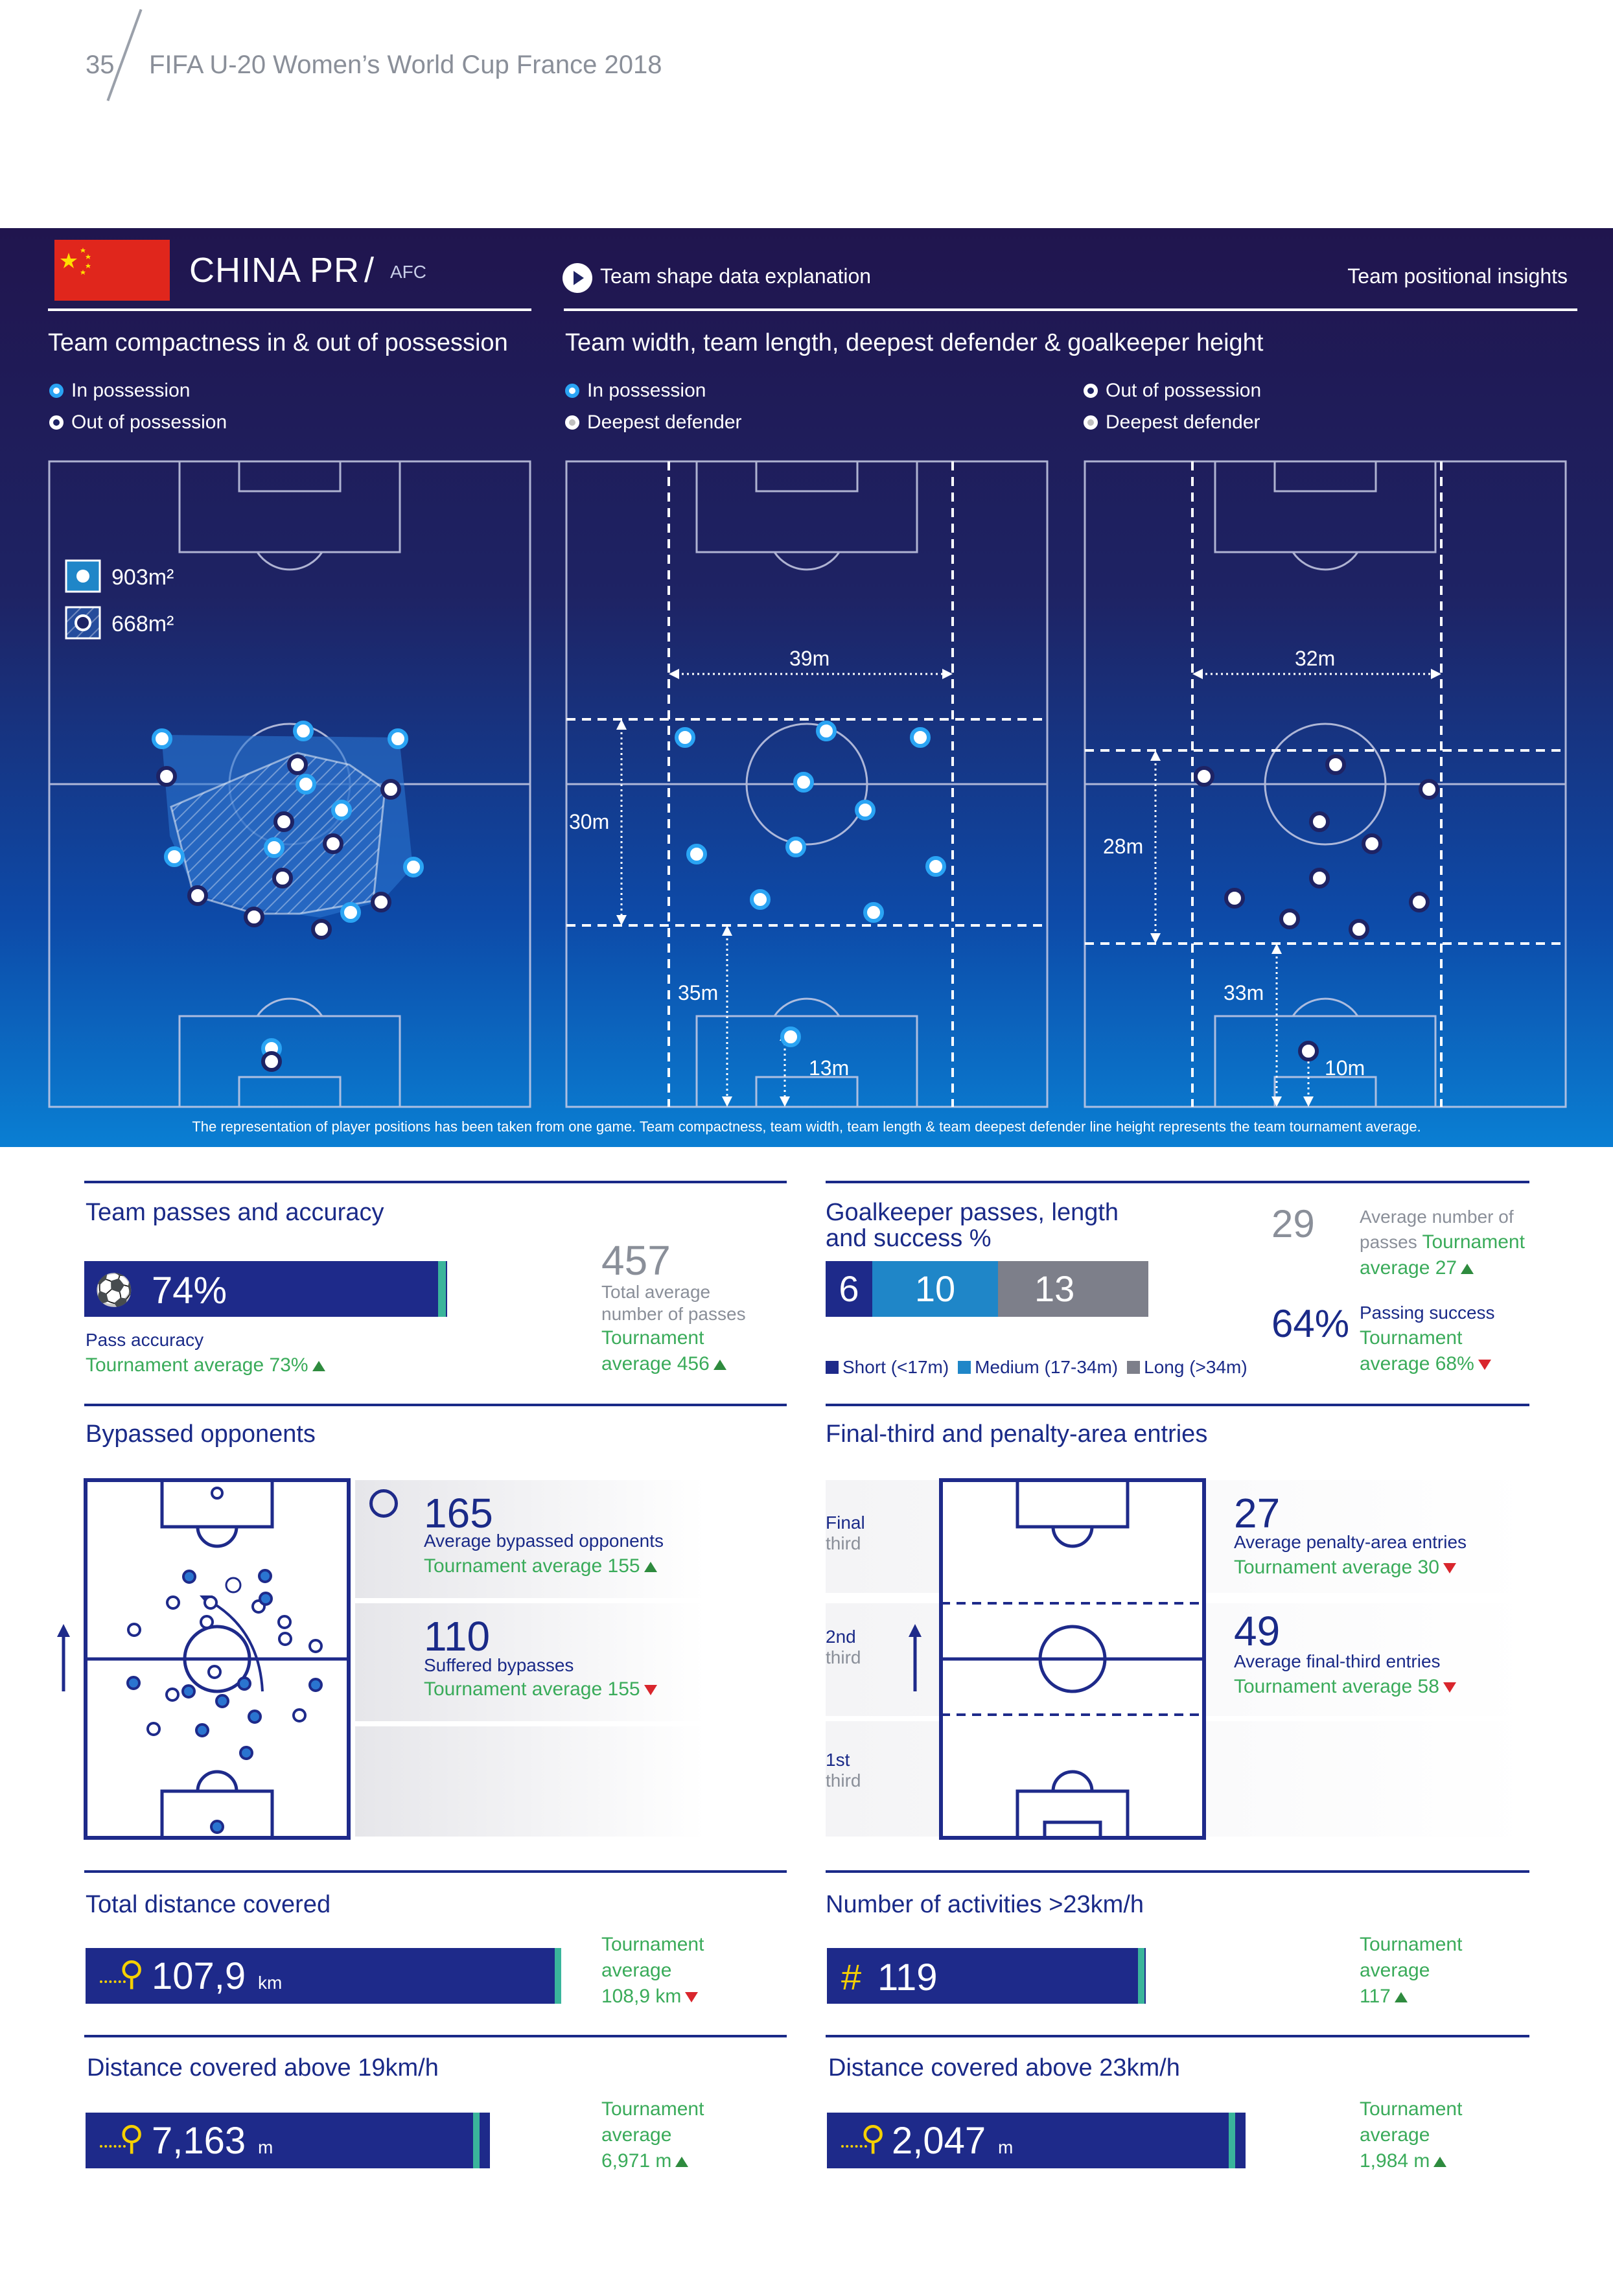 The width and height of the screenshot is (1613, 2296). I want to click on bypassed-avg-tourn: Tournament average 155, so click(541, 1566).